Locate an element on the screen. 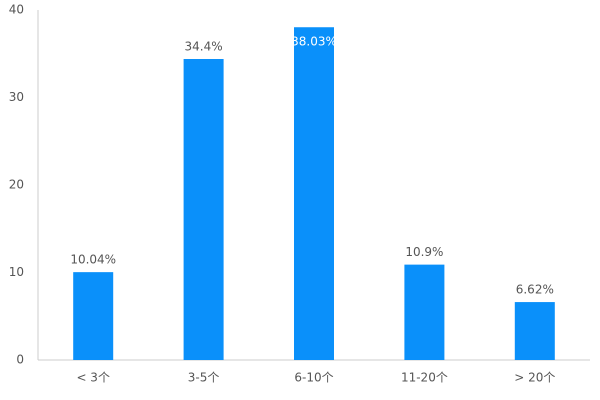 The width and height of the screenshot is (600, 400). x-tick-label: > 20个 is located at coordinates (534, 378).